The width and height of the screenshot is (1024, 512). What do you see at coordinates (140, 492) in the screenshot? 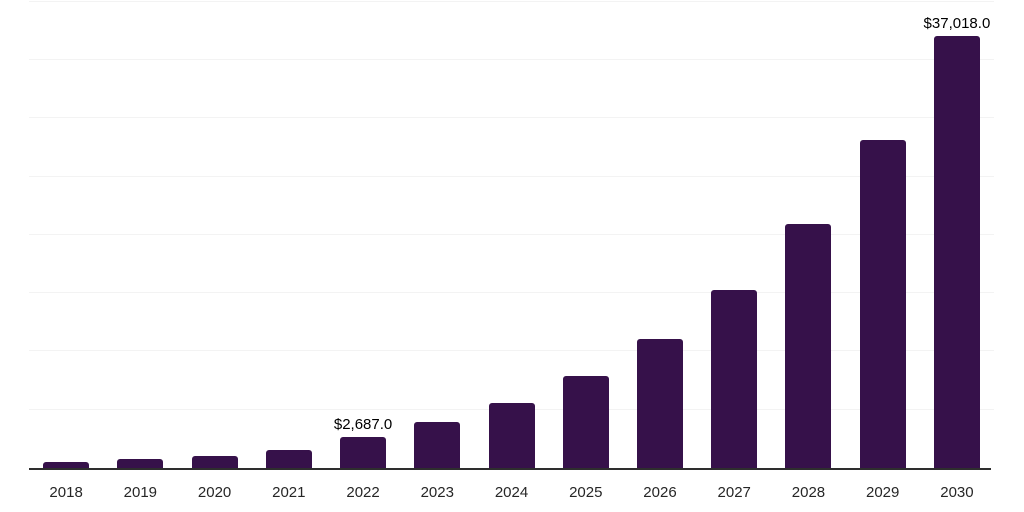
I see `x-tick-2019: 2019` at bounding box center [140, 492].